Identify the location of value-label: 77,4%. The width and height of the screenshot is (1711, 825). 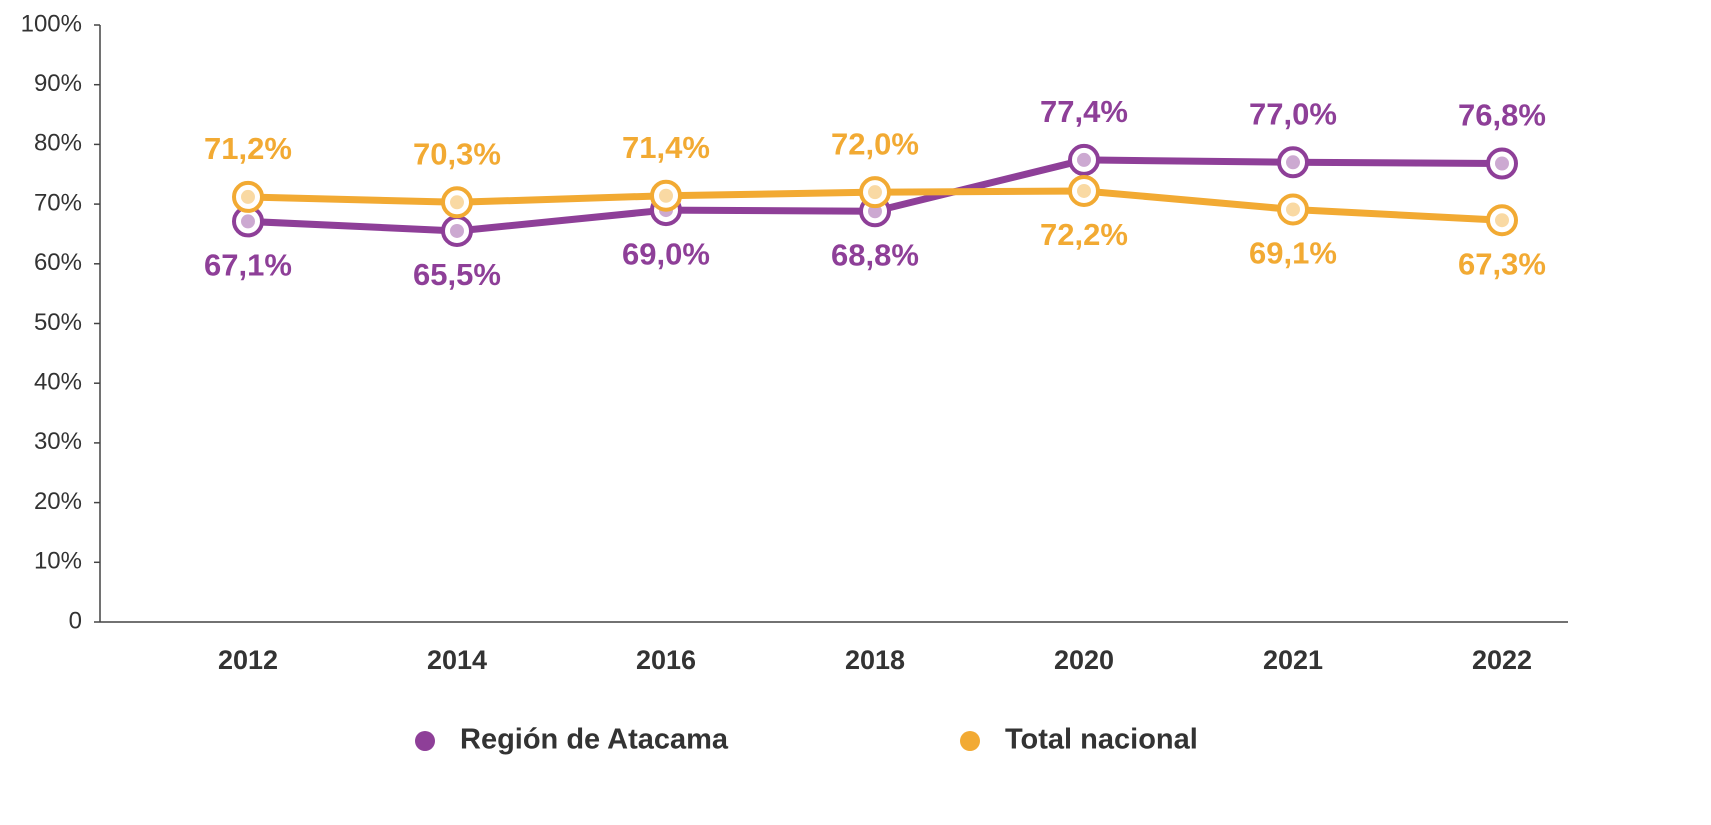
(1084, 111).